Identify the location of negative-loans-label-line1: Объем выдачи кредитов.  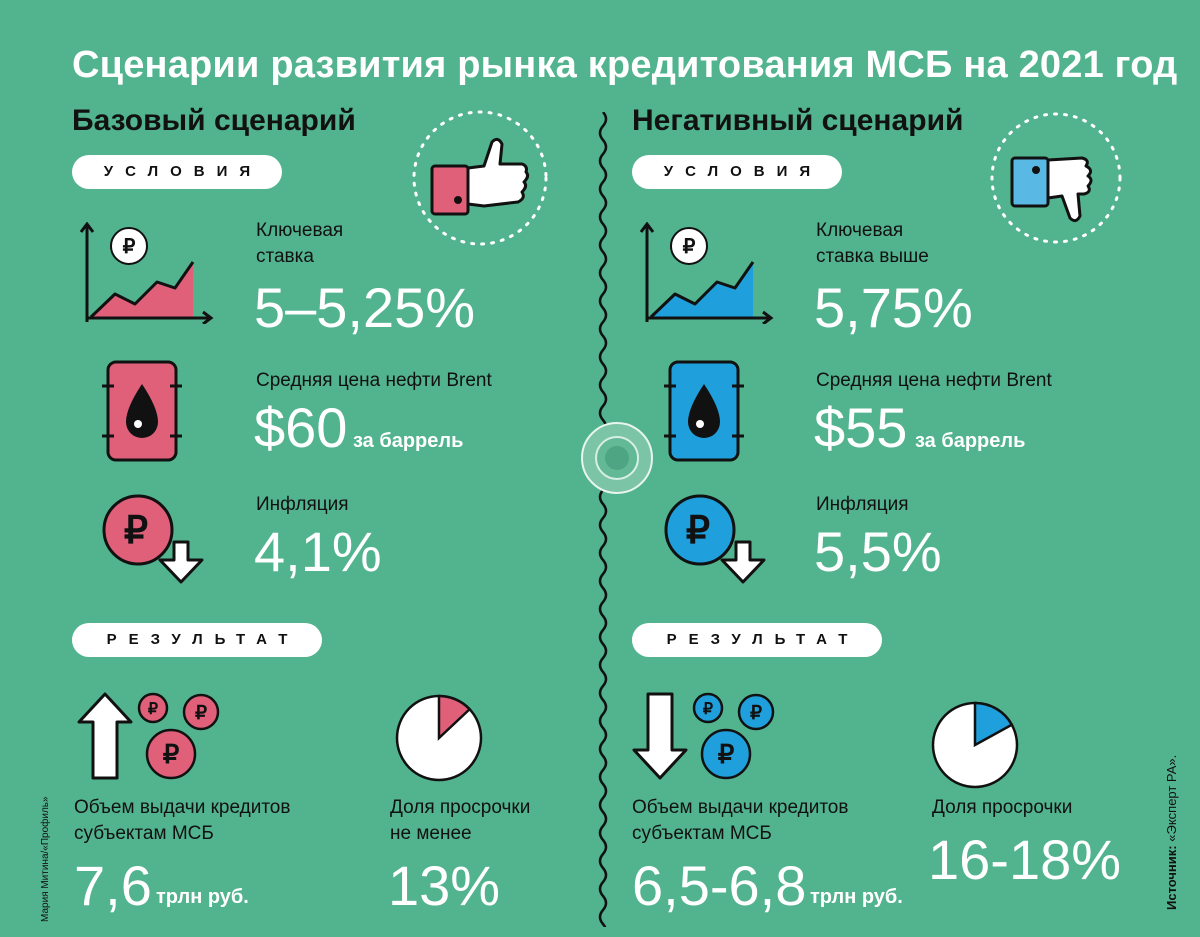
(740, 807).